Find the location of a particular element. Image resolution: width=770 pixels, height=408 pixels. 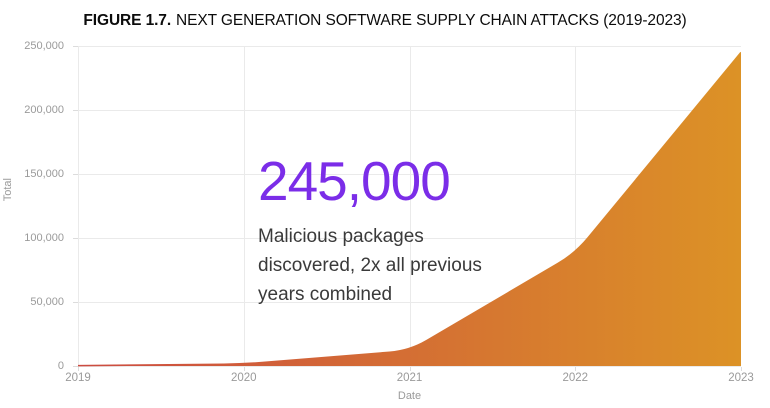

figure-title-prefix: FIGURE 1.7. is located at coordinates (127, 20).